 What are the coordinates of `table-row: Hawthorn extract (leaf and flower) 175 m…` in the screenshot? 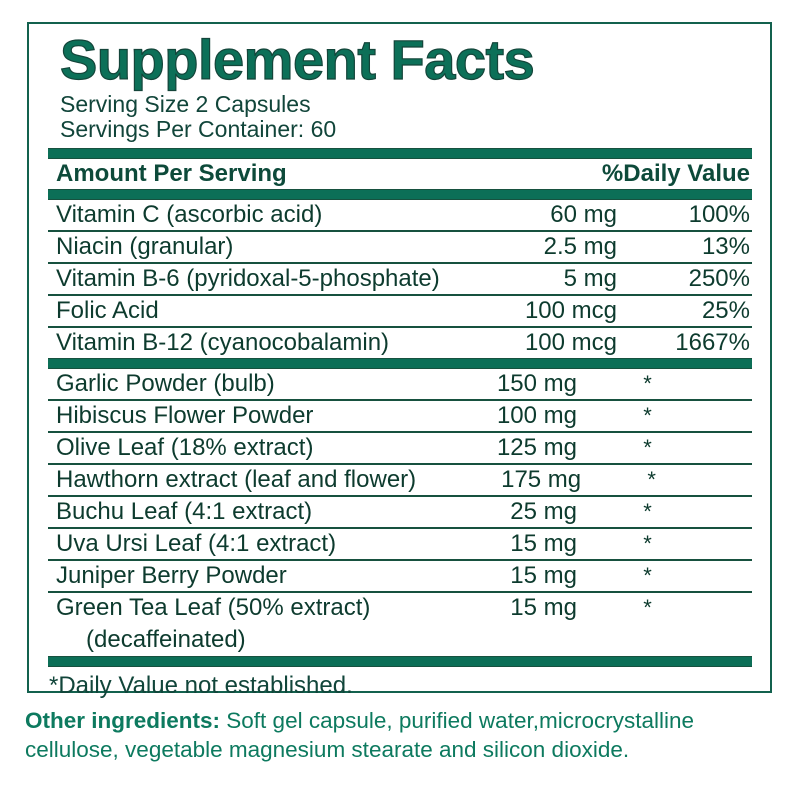 It's located at (400, 480).